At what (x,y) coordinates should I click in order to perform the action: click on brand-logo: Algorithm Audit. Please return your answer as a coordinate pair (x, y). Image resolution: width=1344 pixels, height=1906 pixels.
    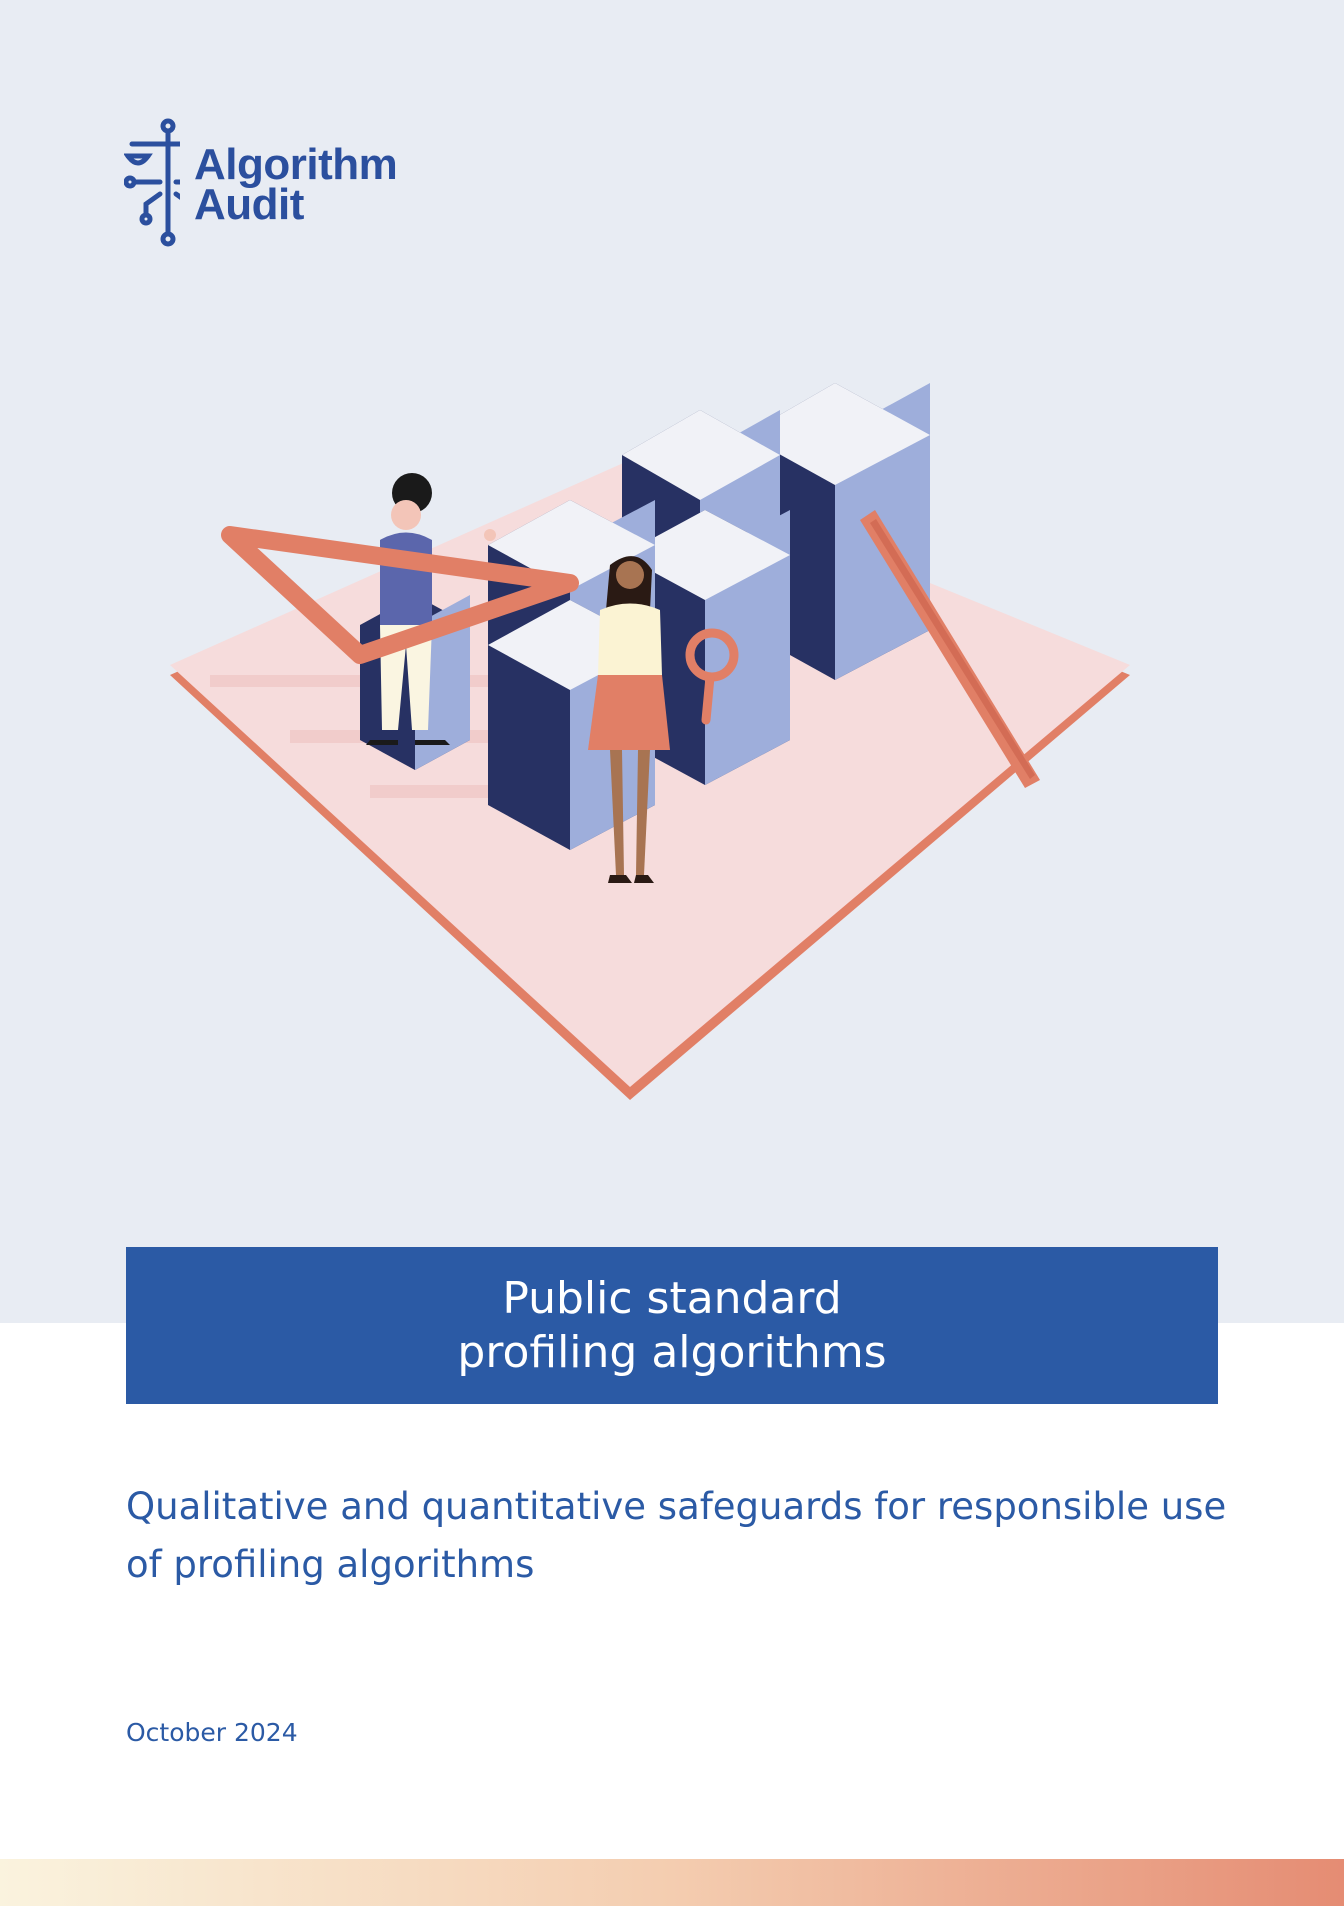
    Looking at the image, I should click on (261, 185).